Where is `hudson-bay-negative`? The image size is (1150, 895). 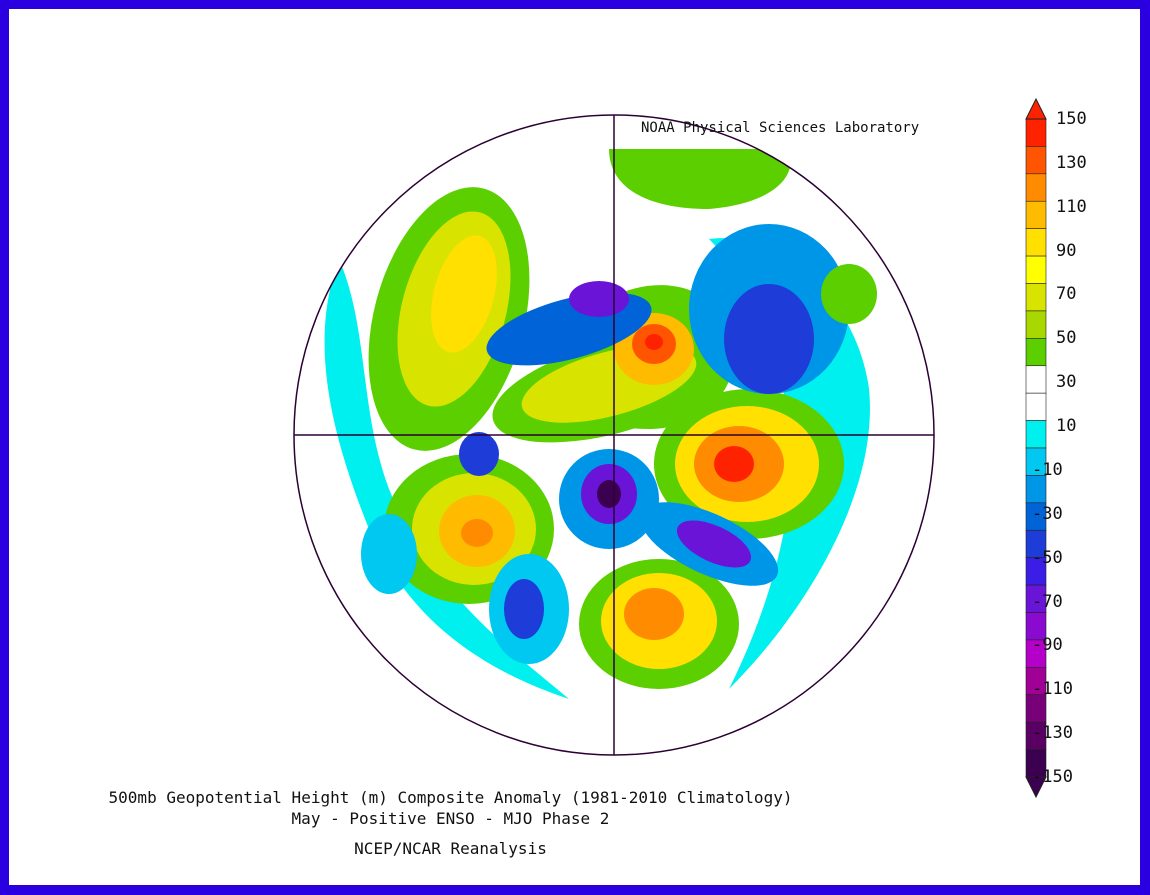
hudson-bay-negative is located at coordinates (709, 544).